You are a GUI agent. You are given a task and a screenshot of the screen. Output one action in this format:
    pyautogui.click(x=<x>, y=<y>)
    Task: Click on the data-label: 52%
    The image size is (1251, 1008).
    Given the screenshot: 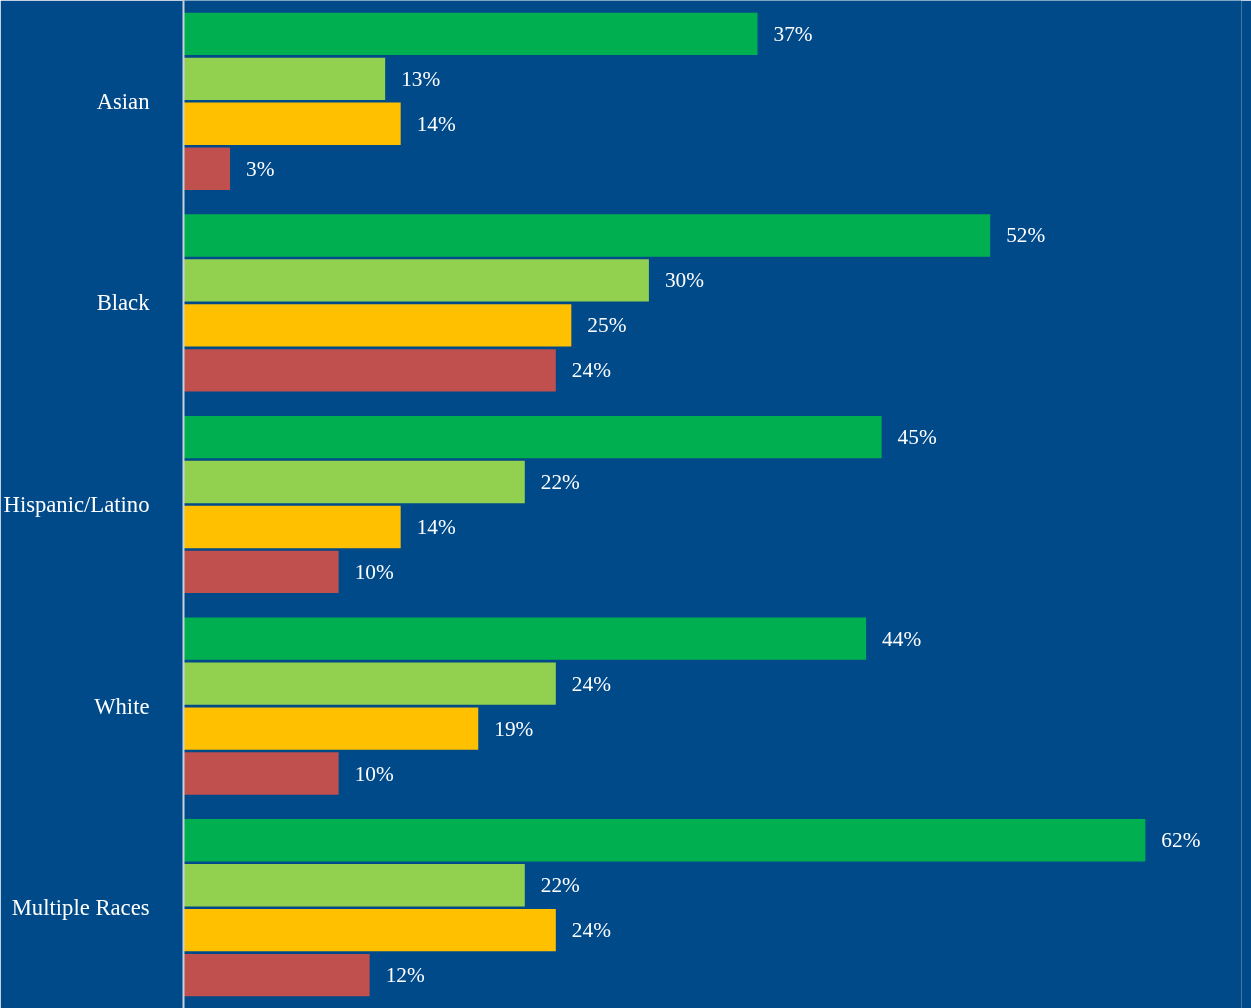 What is the action you would take?
    pyautogui.click(x=1026, y=235)
    